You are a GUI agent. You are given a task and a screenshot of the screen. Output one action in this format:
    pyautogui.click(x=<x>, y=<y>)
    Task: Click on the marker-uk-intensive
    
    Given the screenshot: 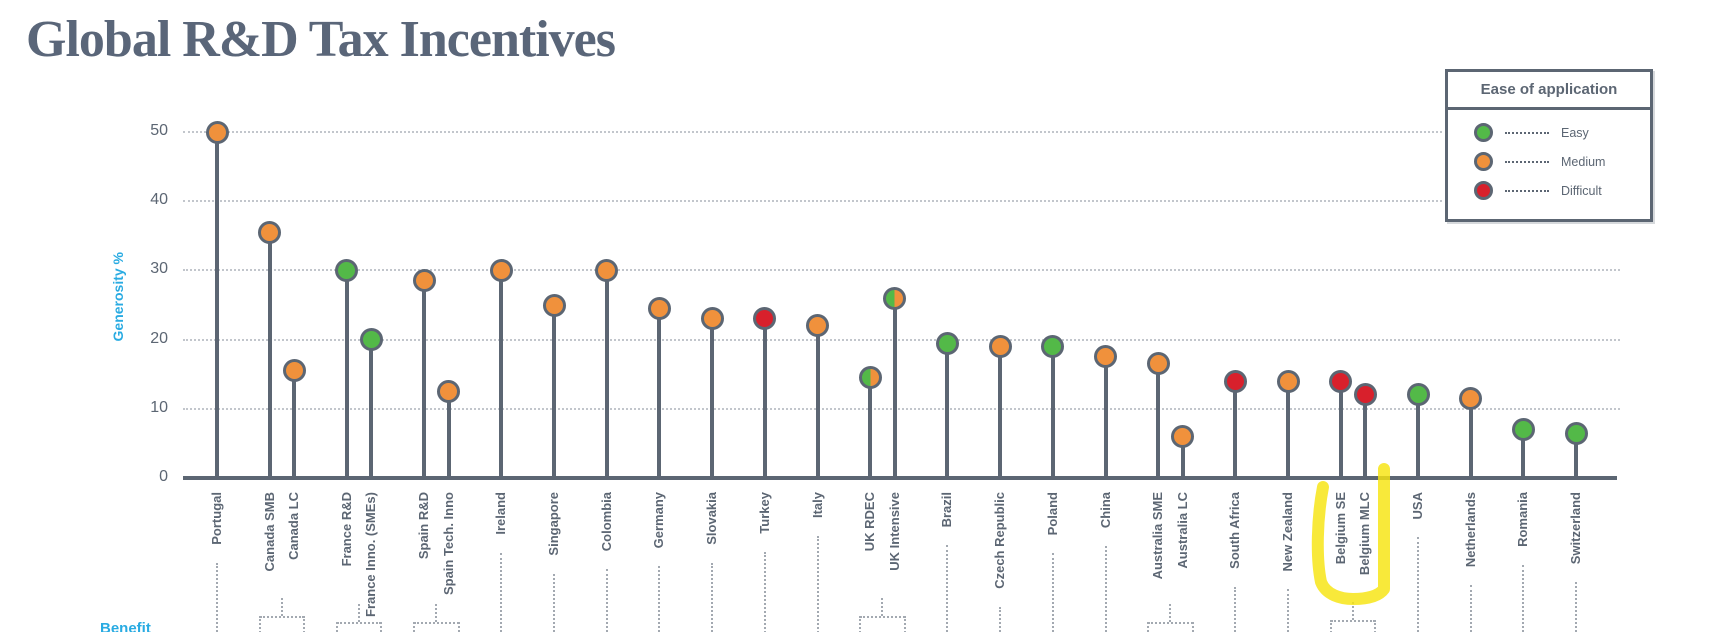 What is the action you would take?
    pyautogui.click(x=895, y=298)
    